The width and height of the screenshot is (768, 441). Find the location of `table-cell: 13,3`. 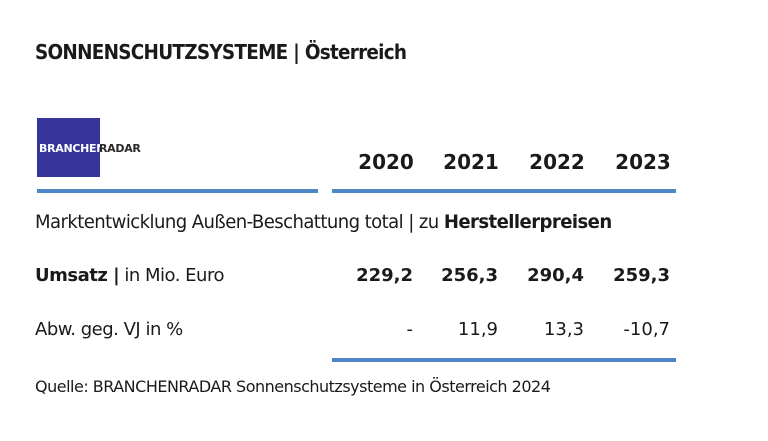

table-cell: 13,3 is located at coordinates (563, 329).